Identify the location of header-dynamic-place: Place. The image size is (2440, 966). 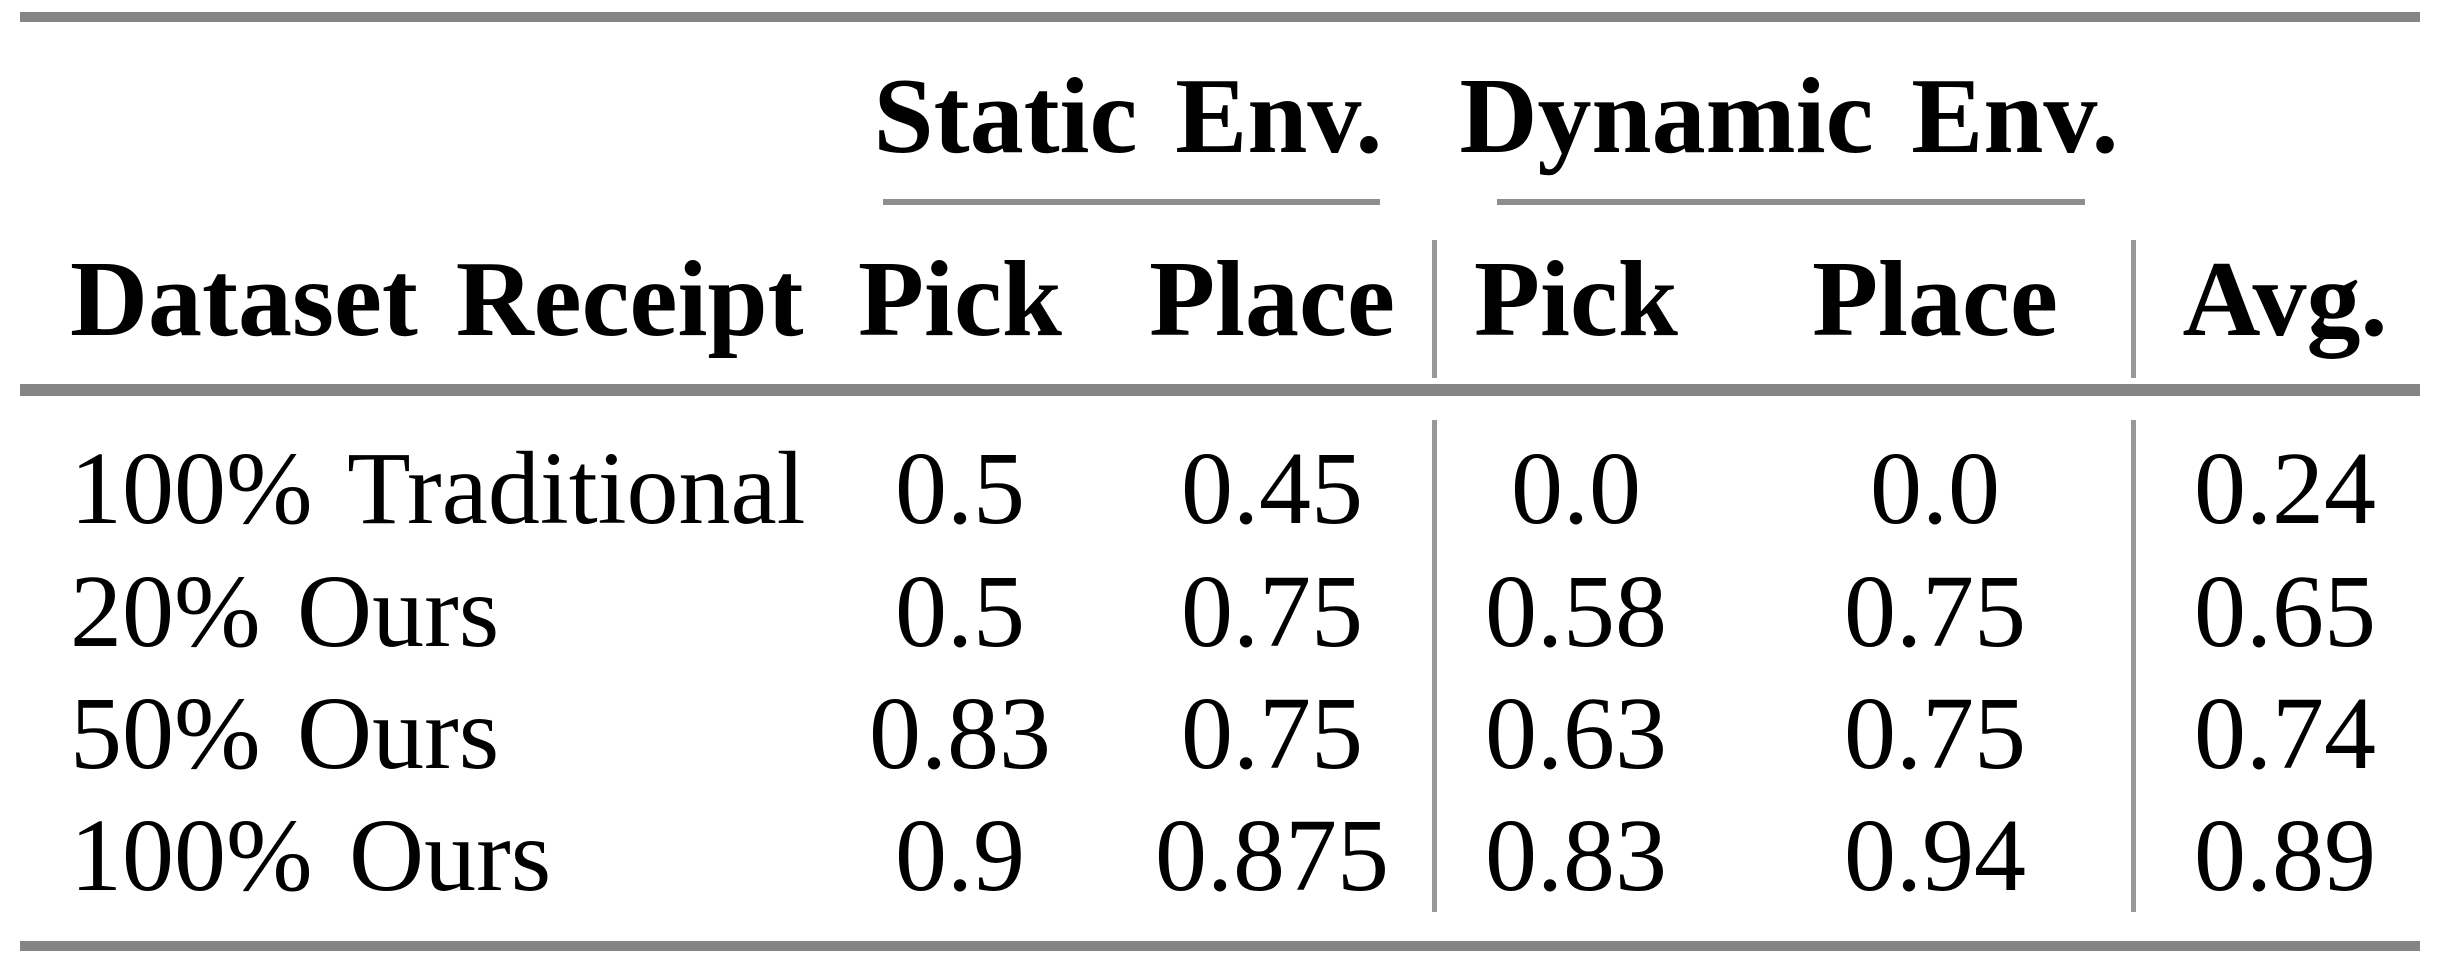
(1935, 299).